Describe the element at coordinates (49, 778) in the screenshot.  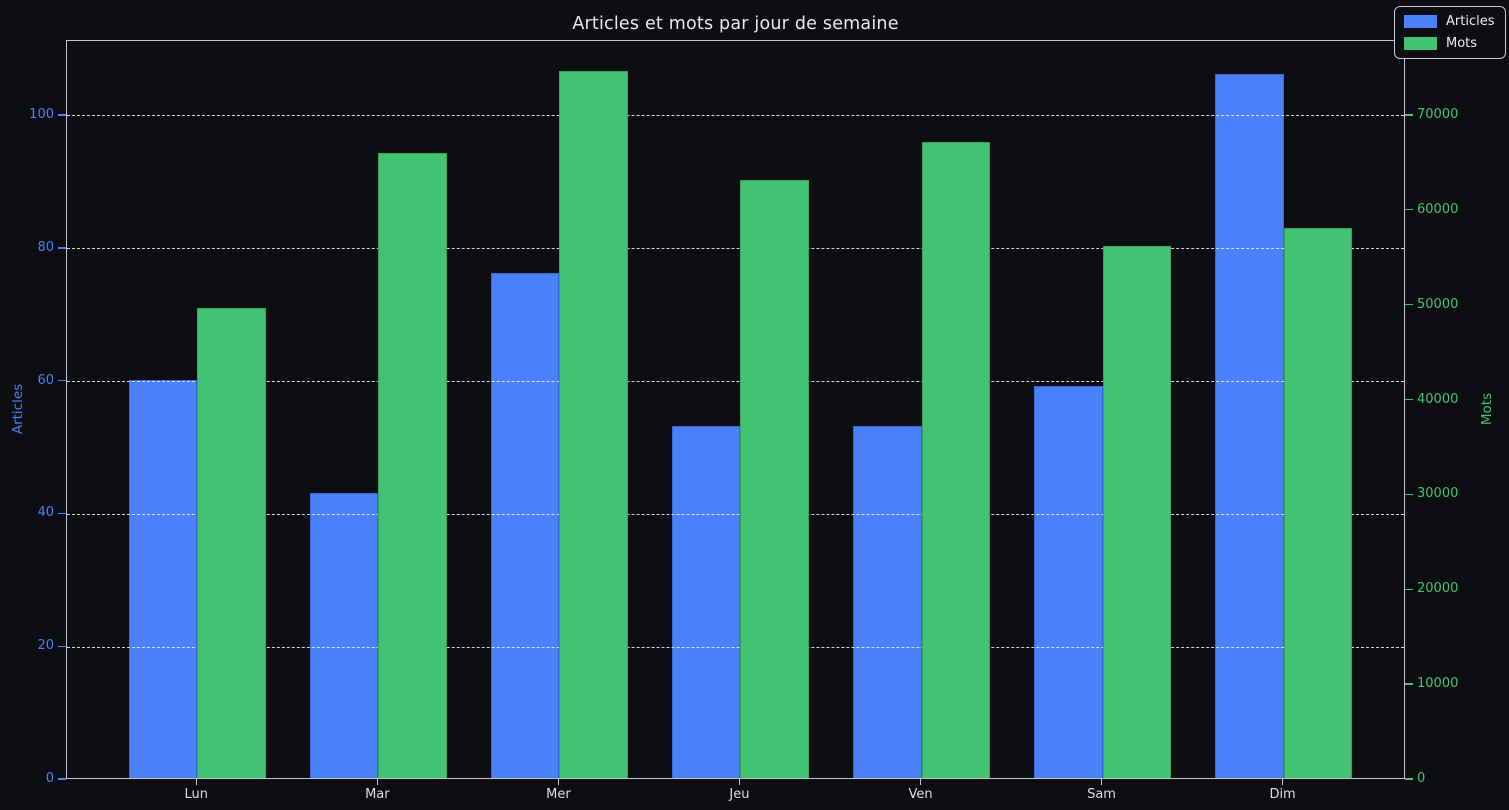
I see `left-tick-label-0: 0` at that location.